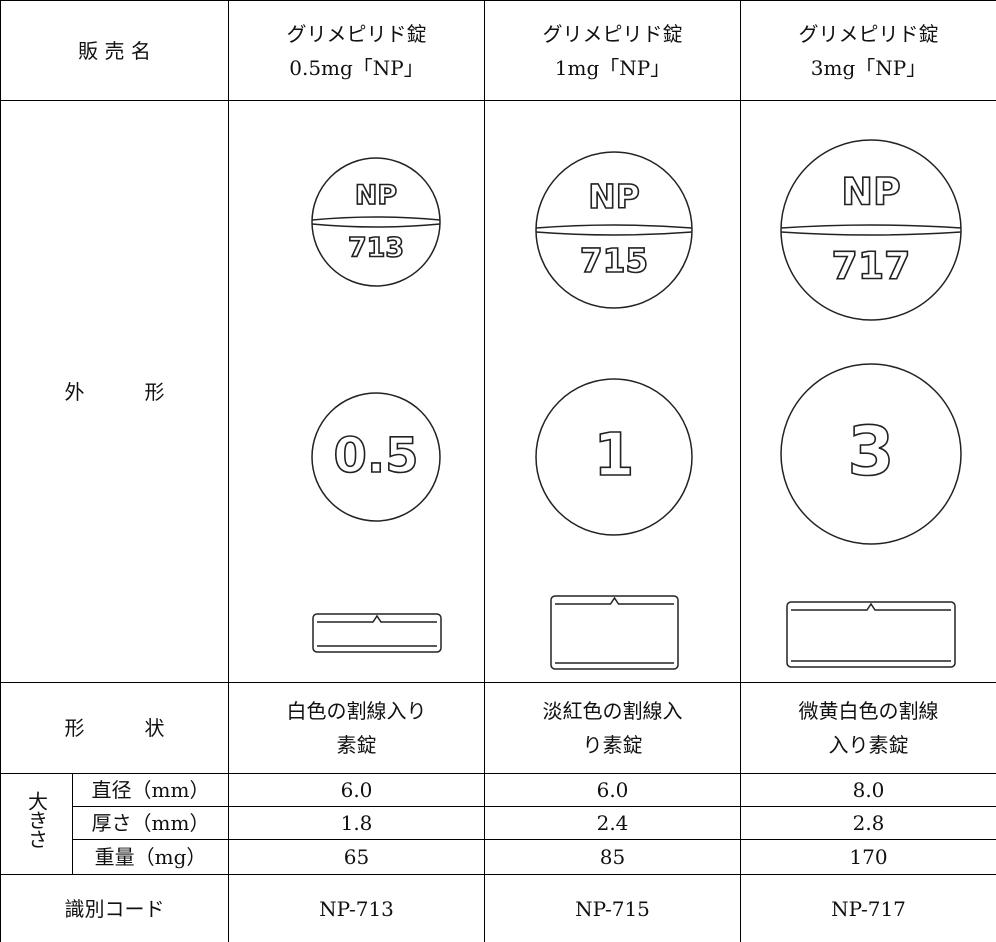 This screenshot has width=996, height=942. I want to click on shape-description: 淡紅色の割線入 り素錠, so click(612, 728).